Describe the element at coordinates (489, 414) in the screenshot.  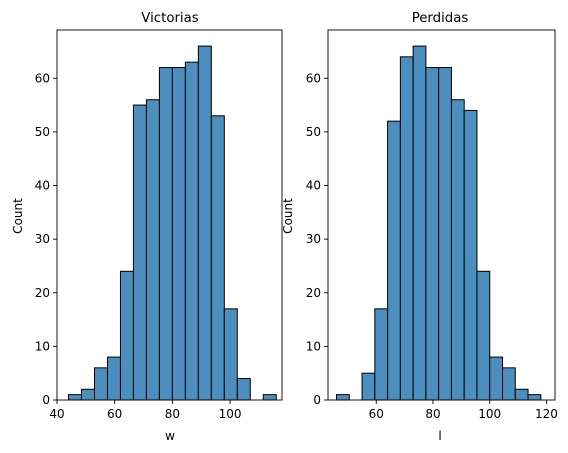
I see `perdidas-x-tick-label-100: 100` at that location.